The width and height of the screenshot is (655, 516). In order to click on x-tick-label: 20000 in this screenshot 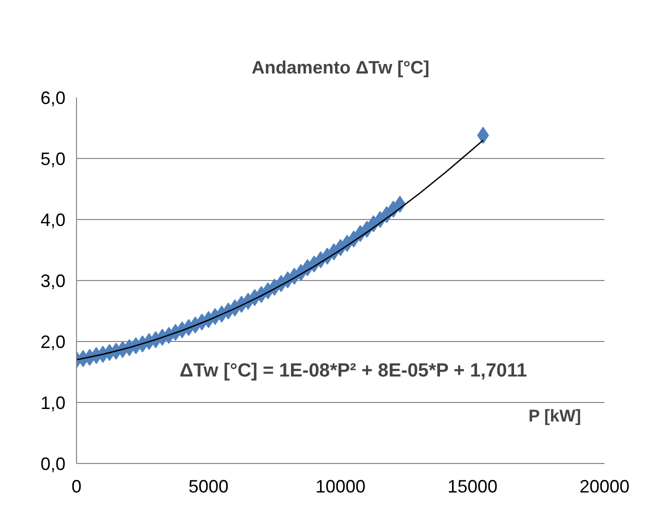, I will do `click(604, 486)`.